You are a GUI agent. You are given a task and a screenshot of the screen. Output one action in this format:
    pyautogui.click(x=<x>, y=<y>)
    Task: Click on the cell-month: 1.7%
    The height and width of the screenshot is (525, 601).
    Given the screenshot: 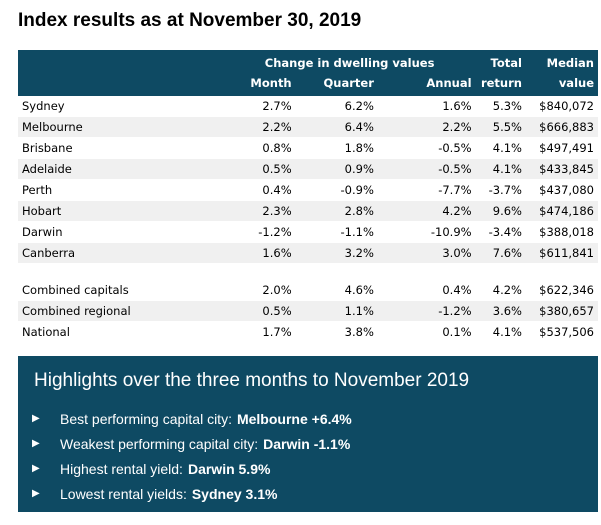 What is the action you would take?
    pyautogui.click(x=259, y=332)
    